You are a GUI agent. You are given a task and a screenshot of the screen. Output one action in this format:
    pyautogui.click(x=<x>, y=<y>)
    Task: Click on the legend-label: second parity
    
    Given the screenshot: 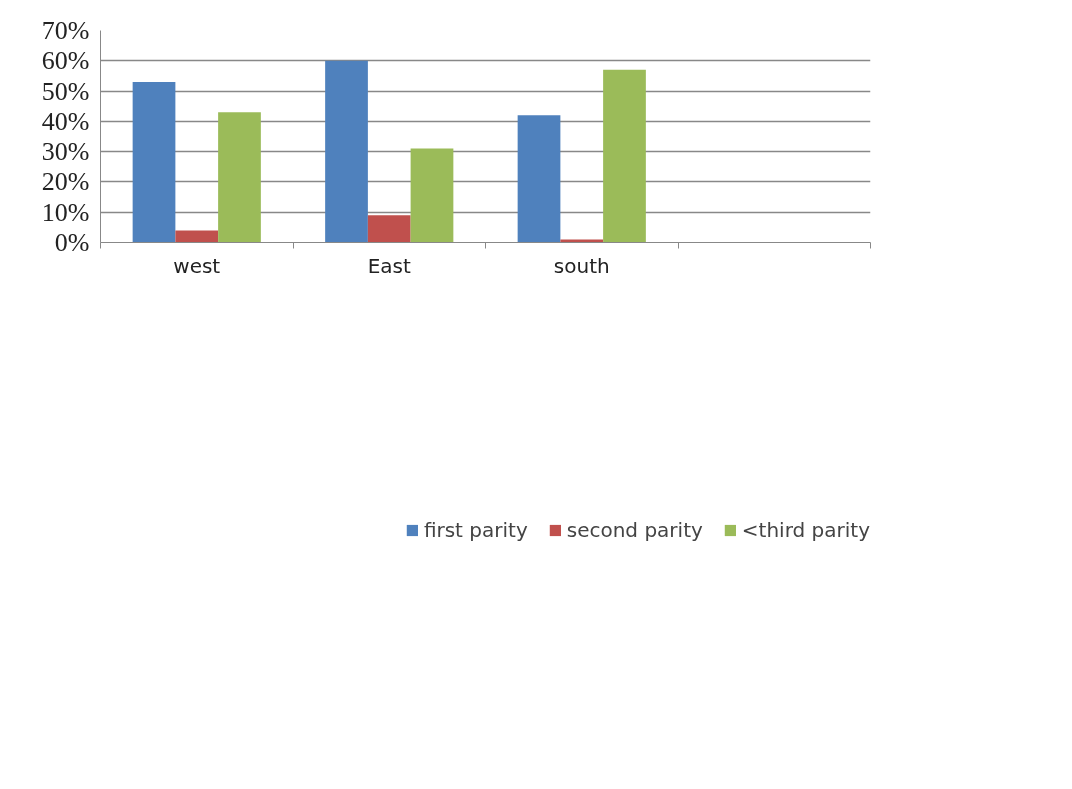 What is the action you would take?
    pyautogui.click(x=634, y=530)
    